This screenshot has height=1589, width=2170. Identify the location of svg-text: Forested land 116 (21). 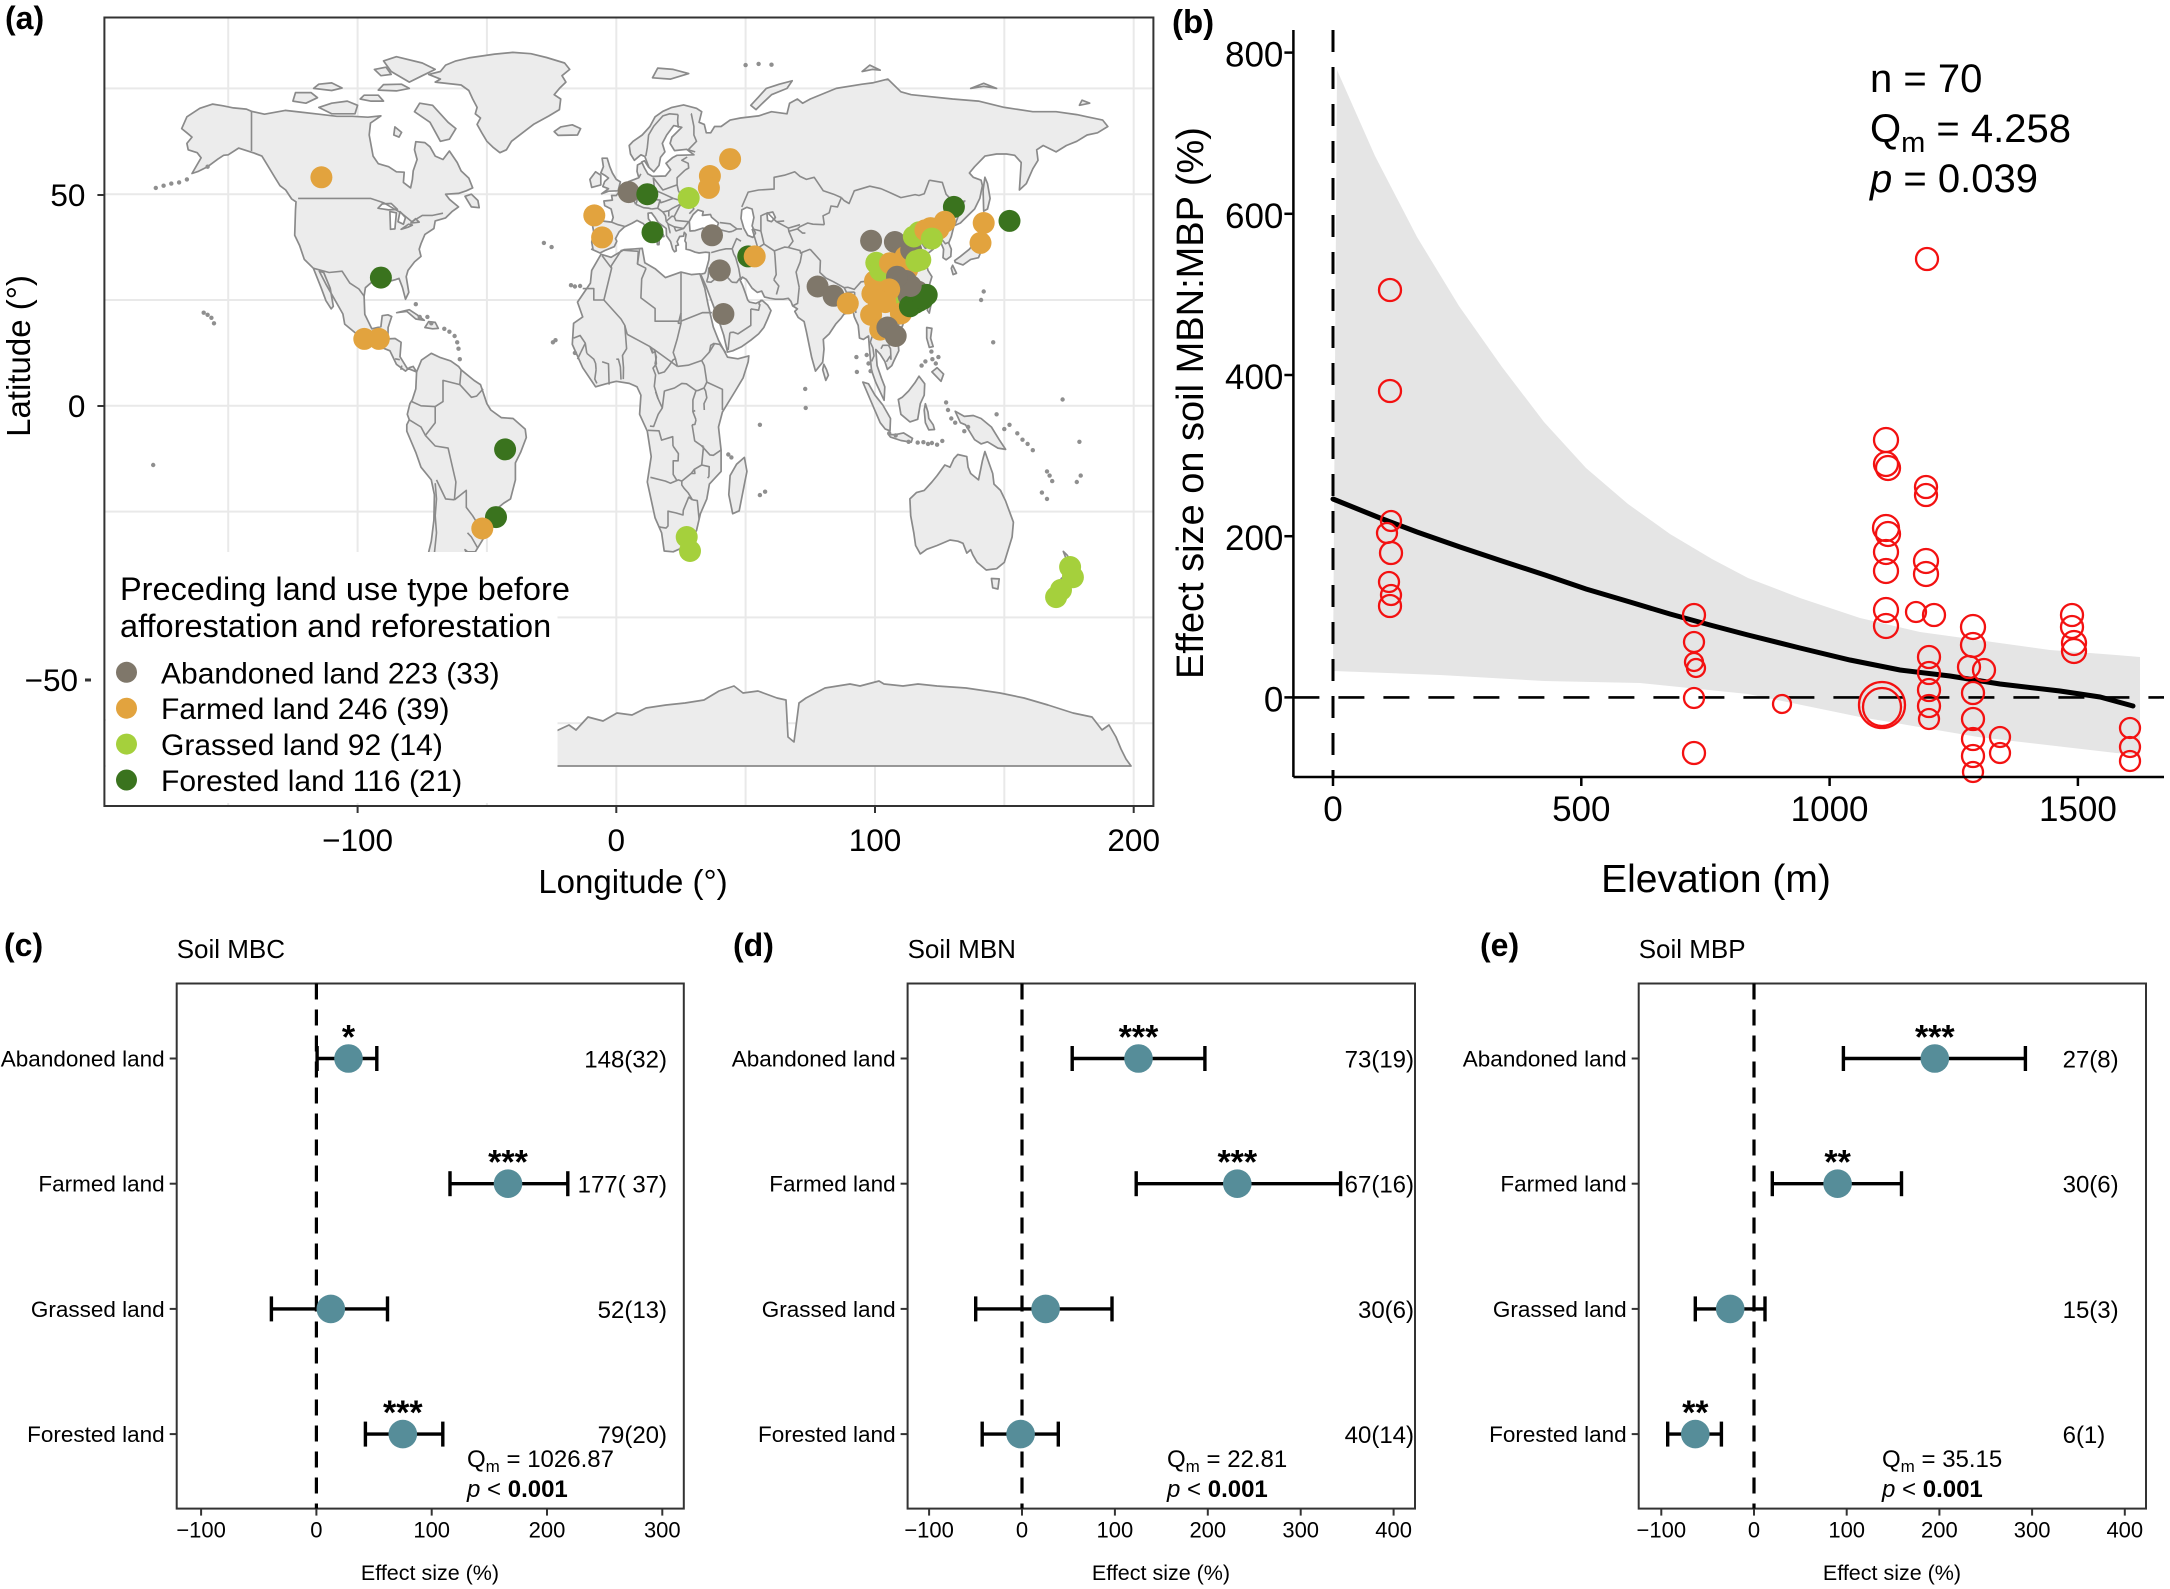
(311, 781).